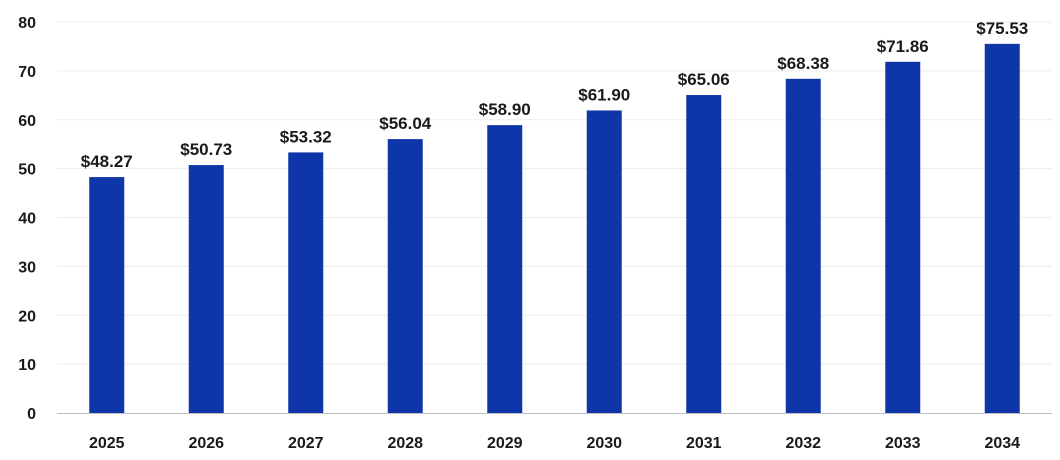 The image size is (1060, 460). What do you see at coordinates (107, 161) in the screenshot?
I see `data-label-2025: $48.27` at bounding box center [107, 161].